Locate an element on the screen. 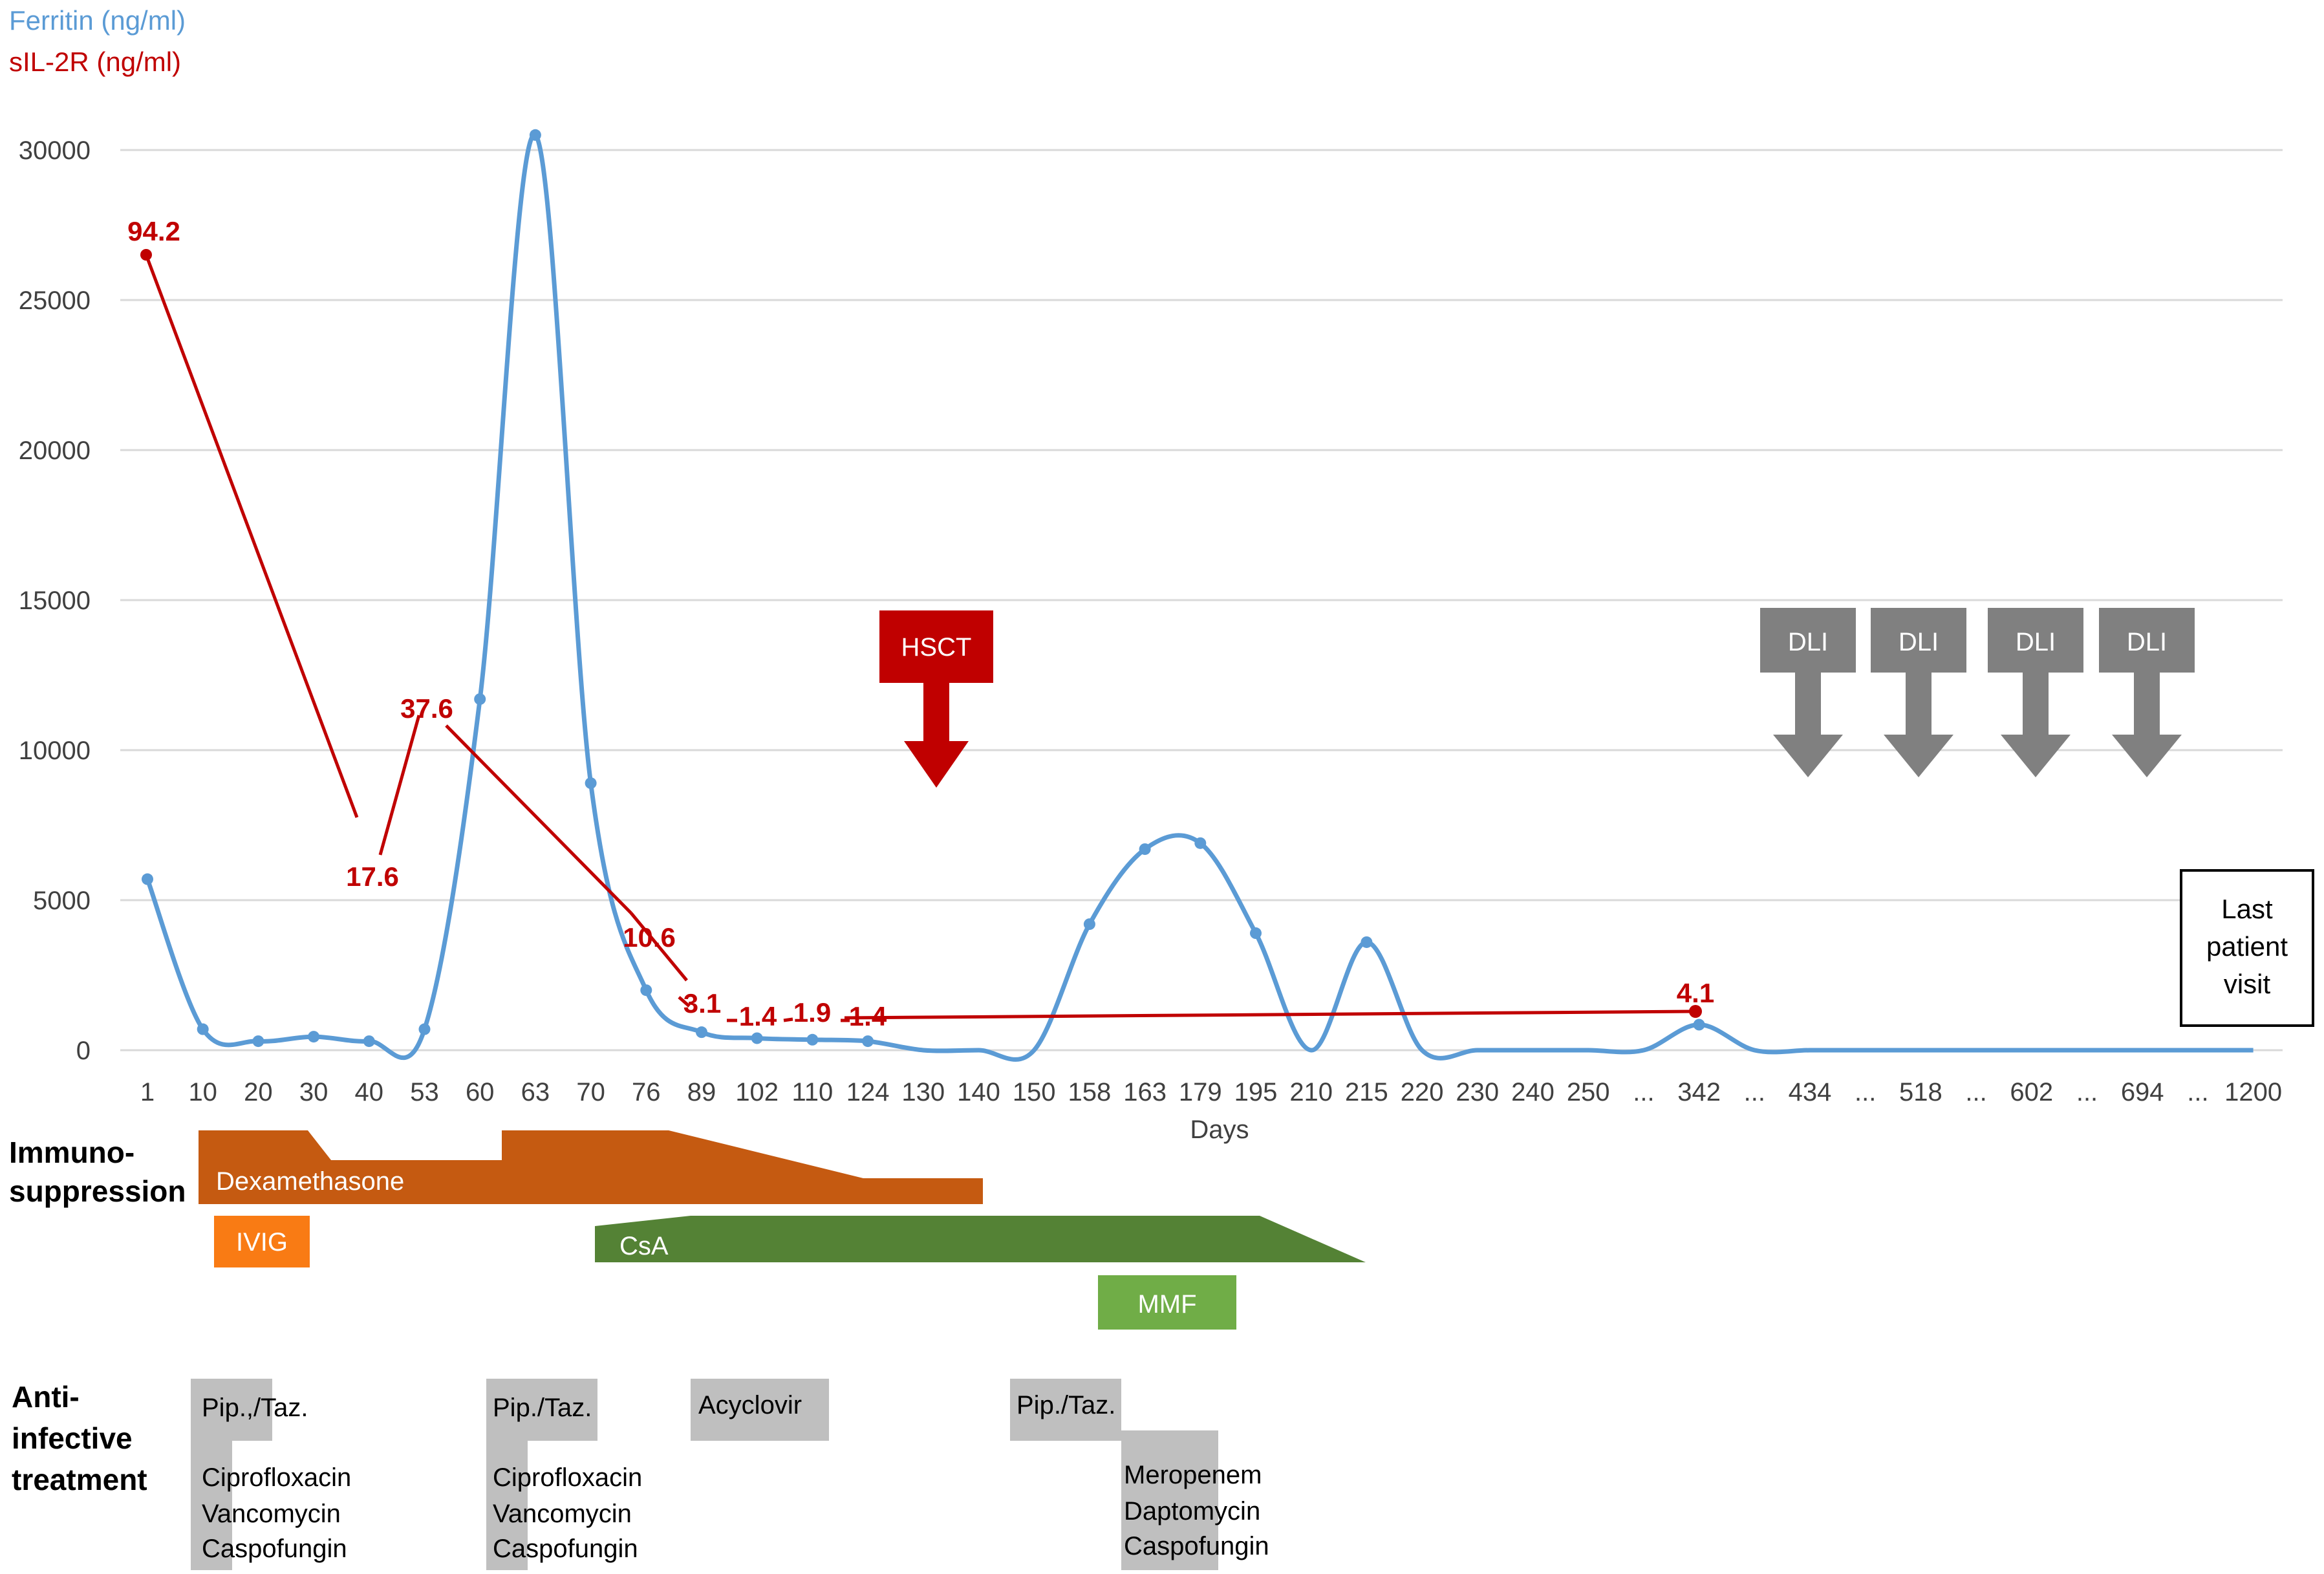  dli-label-3: DLI is located at coordinates (2147, 642).